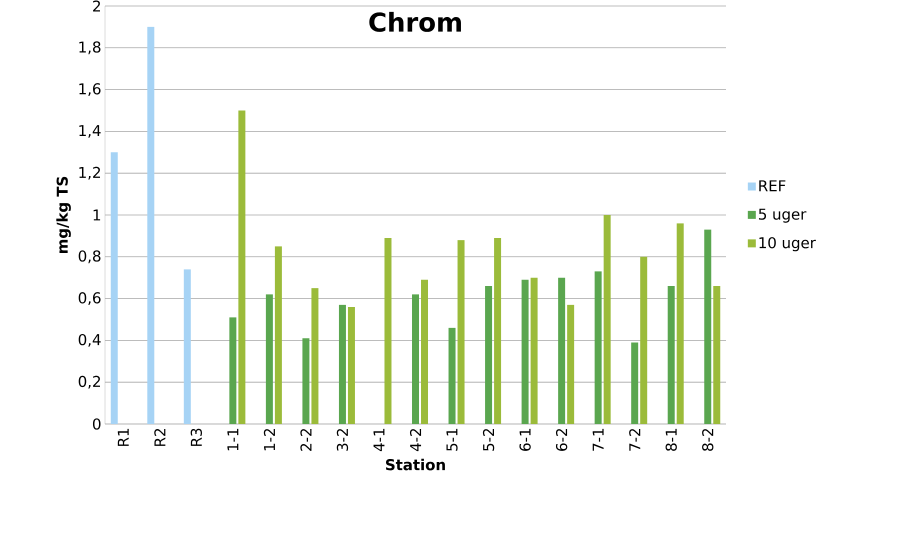  What do you see at coordinates (269, 439) in the screenshot?
I see `x-tick-label: 1-2` at bounding box center [269, 439].